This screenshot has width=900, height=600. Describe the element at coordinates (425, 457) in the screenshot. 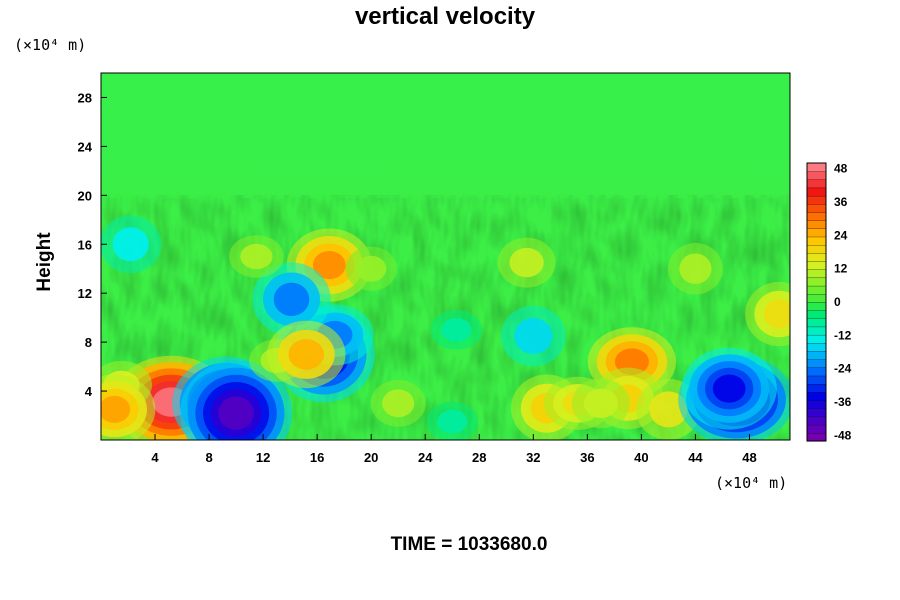

I see `x-tick-label: 24` at that location.